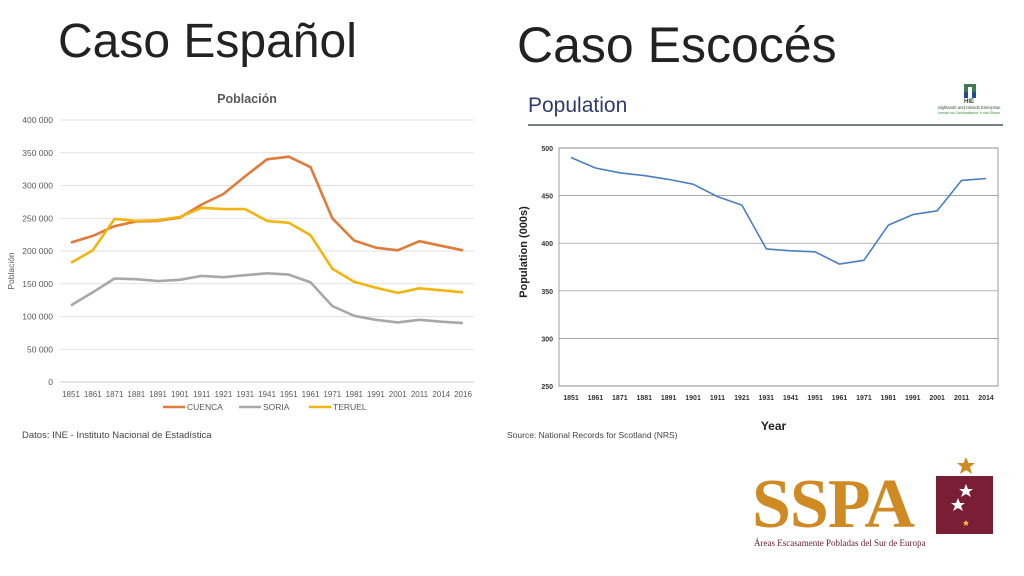 The image size is (1024, 576). What do you see at coordinates (970, 91) in the screenshot?
I see `hie-mark-icon` at bounding box center [970, 91].